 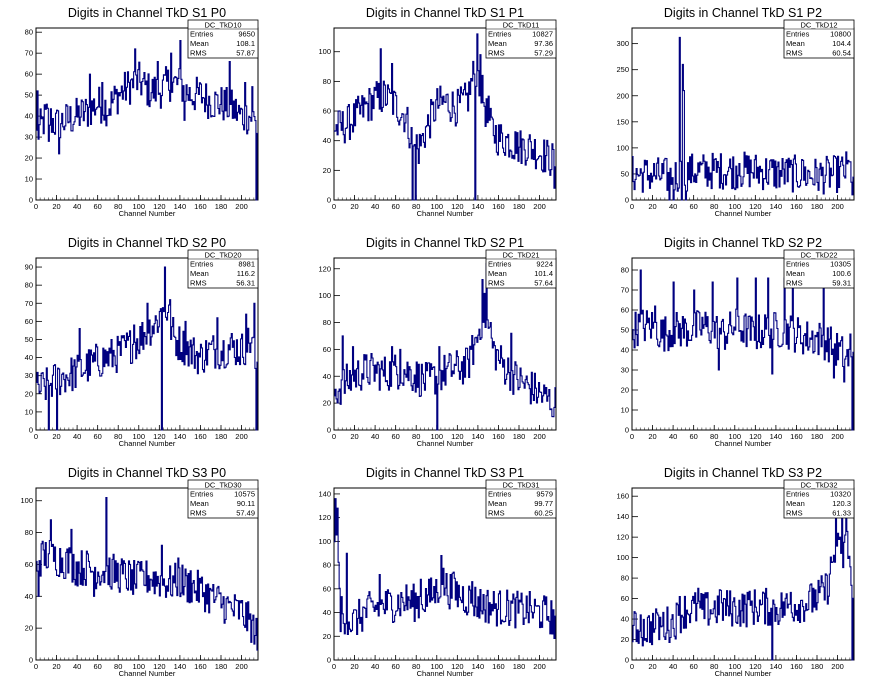 What do you see at coordinates (544, 264) in the screenshot?
I see `stats-value: 9224` at bounding box center [544, 264].